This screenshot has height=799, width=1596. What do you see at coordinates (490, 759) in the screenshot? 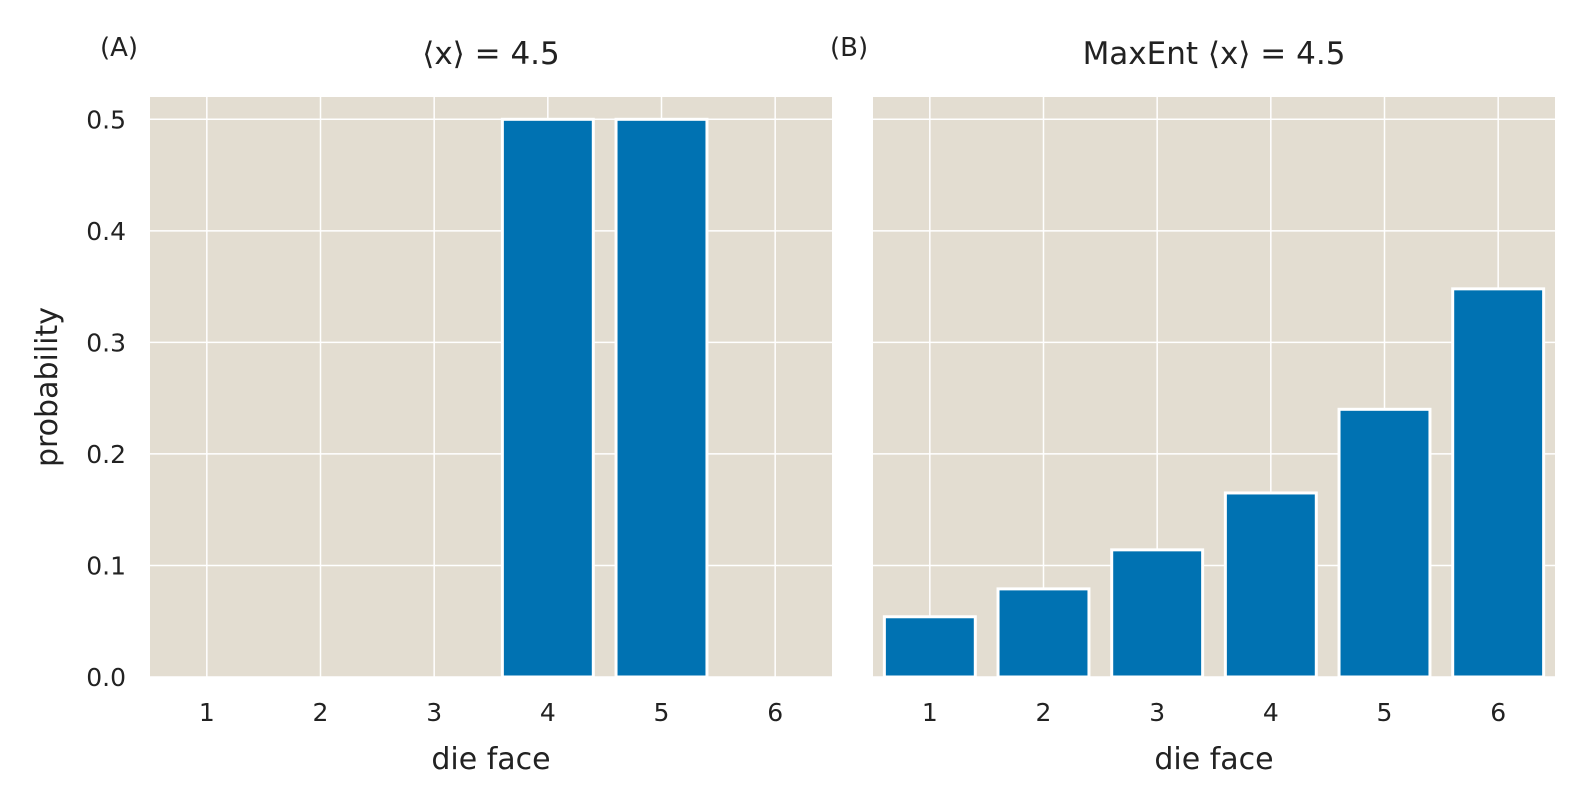
I see `x-axis-label-a: die face` at bounding box center [490, 759].